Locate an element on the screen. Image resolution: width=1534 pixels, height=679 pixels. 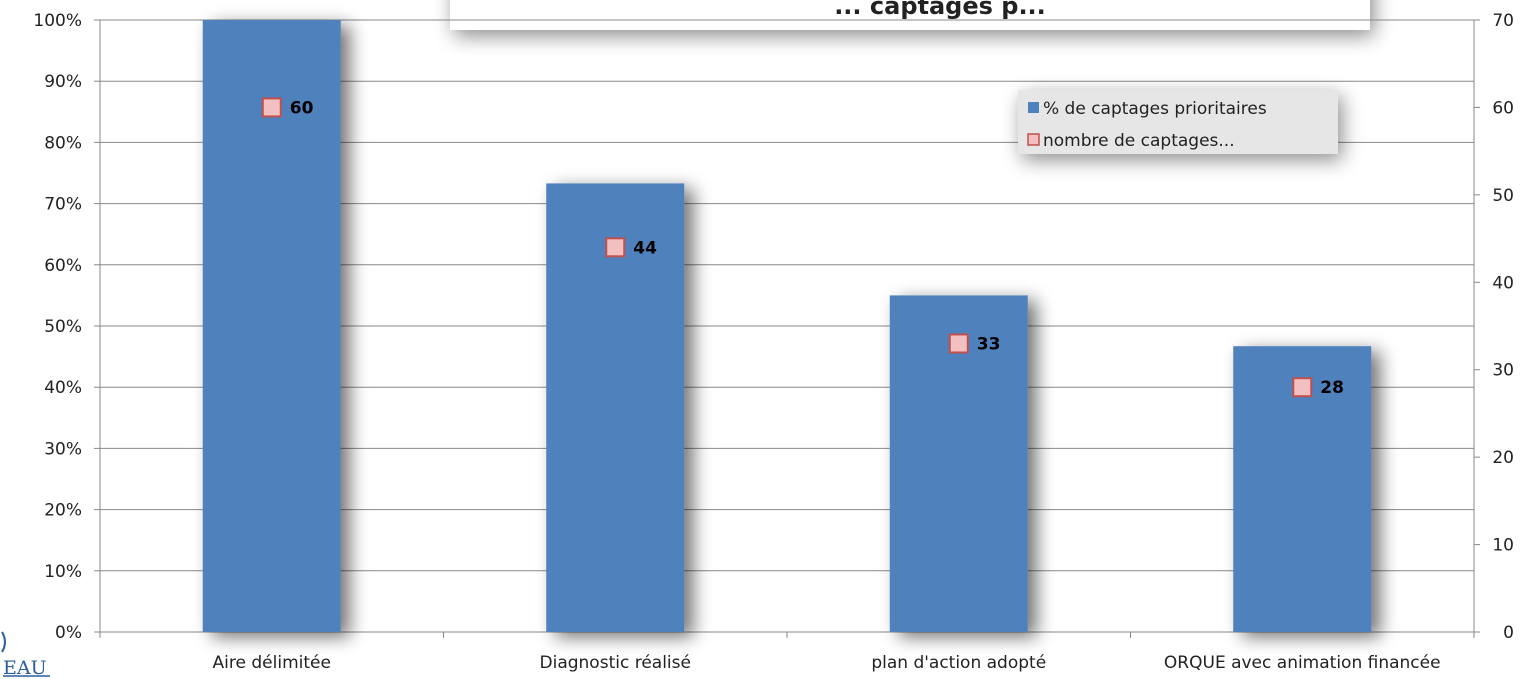
right-tick-label-30: 30 is located at coordinates (1503, 371).